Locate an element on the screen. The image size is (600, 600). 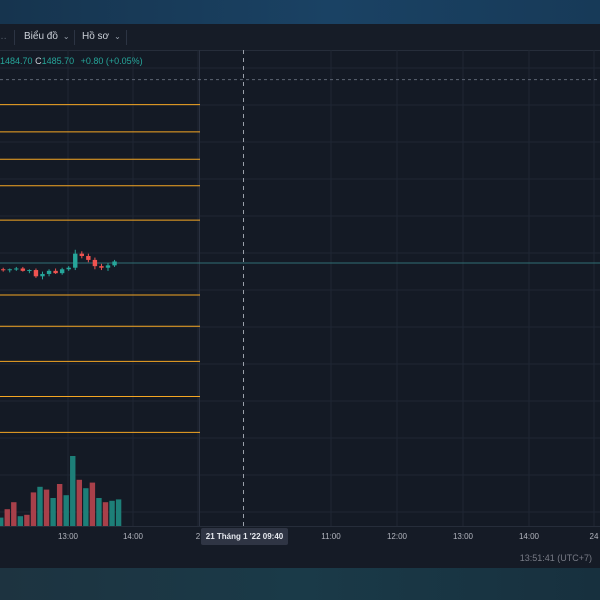
x-tick-label: 11:00 is located at coordinates (331, 536).